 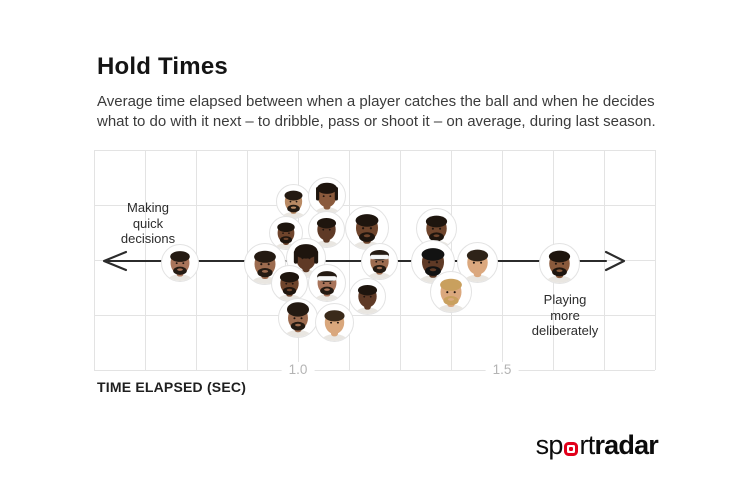 I want to click on annotation-making-quick-decisions: Making quick decisions, so click(x=148, y=223).